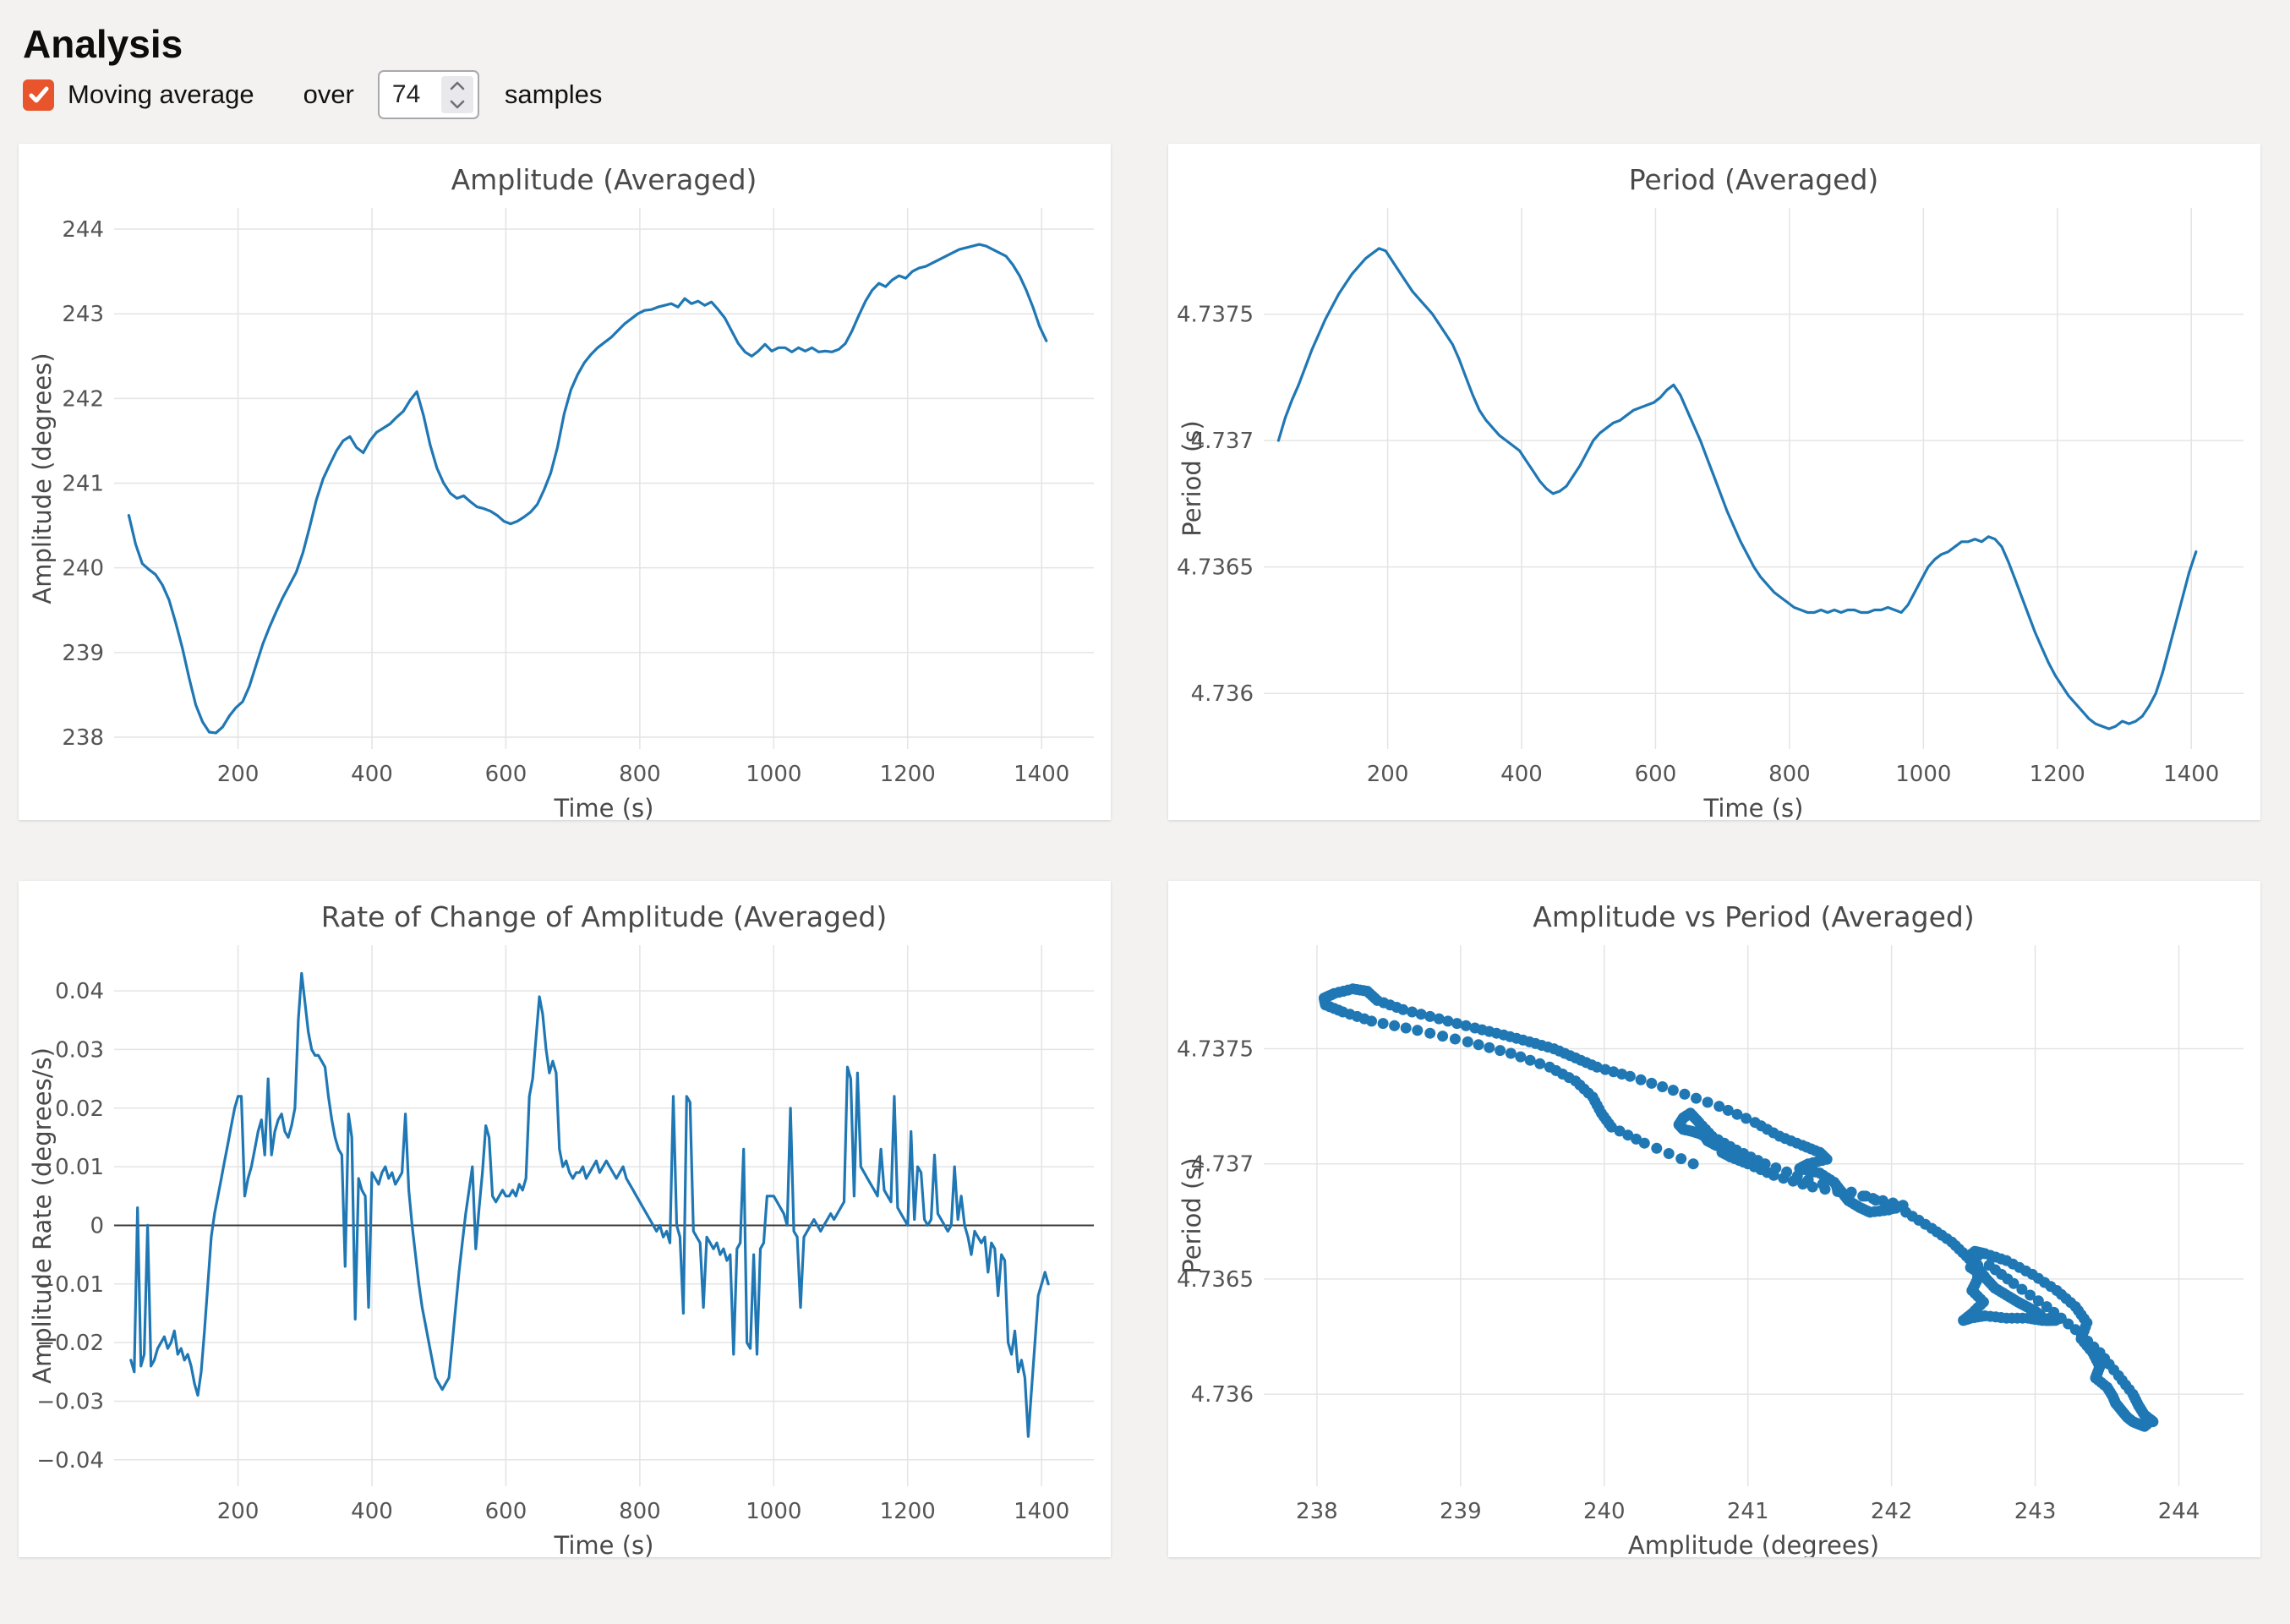  Describe the element at coordinates (83, 484) in the screenshot. I see `y-tick-label: 241` at that location.